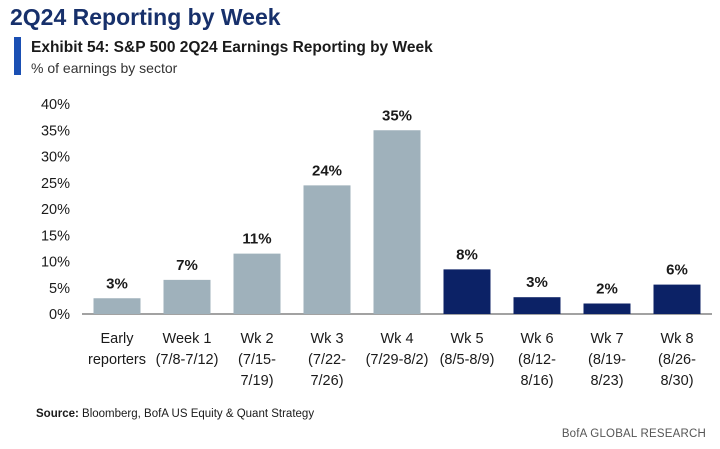 This screenshot has height=449, width=720. What do you see at coordinates (59, 315) in the screenshot?
I see `y-tick-label: 0%` at bounding box center [59, 315].